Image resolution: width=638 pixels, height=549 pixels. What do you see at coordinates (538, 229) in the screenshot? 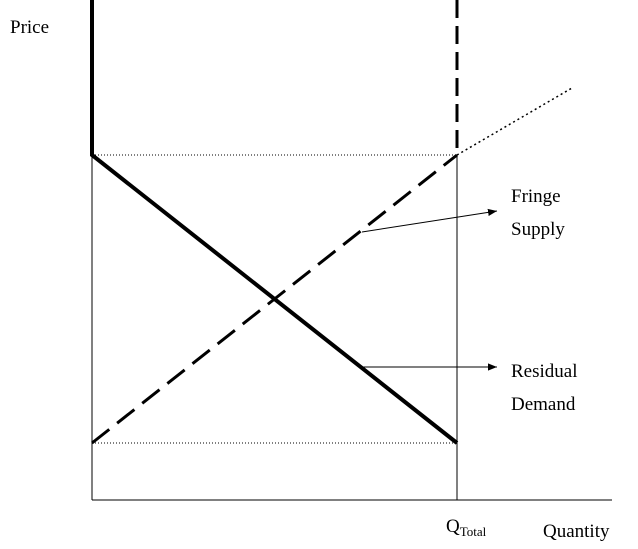
I see `label-line: Supply` at bounding box center [538, 229].